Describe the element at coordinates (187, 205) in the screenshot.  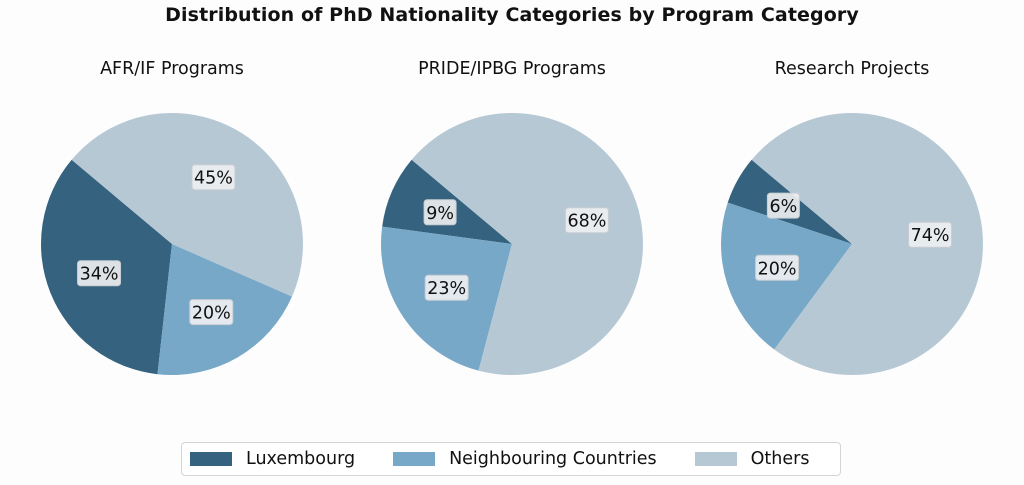
I see `pie-slice-afr-if-programs-others` at that location.